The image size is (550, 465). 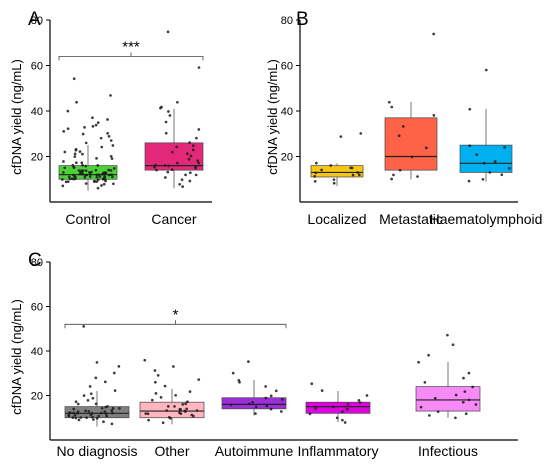 I want to click on category-label-c-3: Inflammatory, so click(x=338, y=451).